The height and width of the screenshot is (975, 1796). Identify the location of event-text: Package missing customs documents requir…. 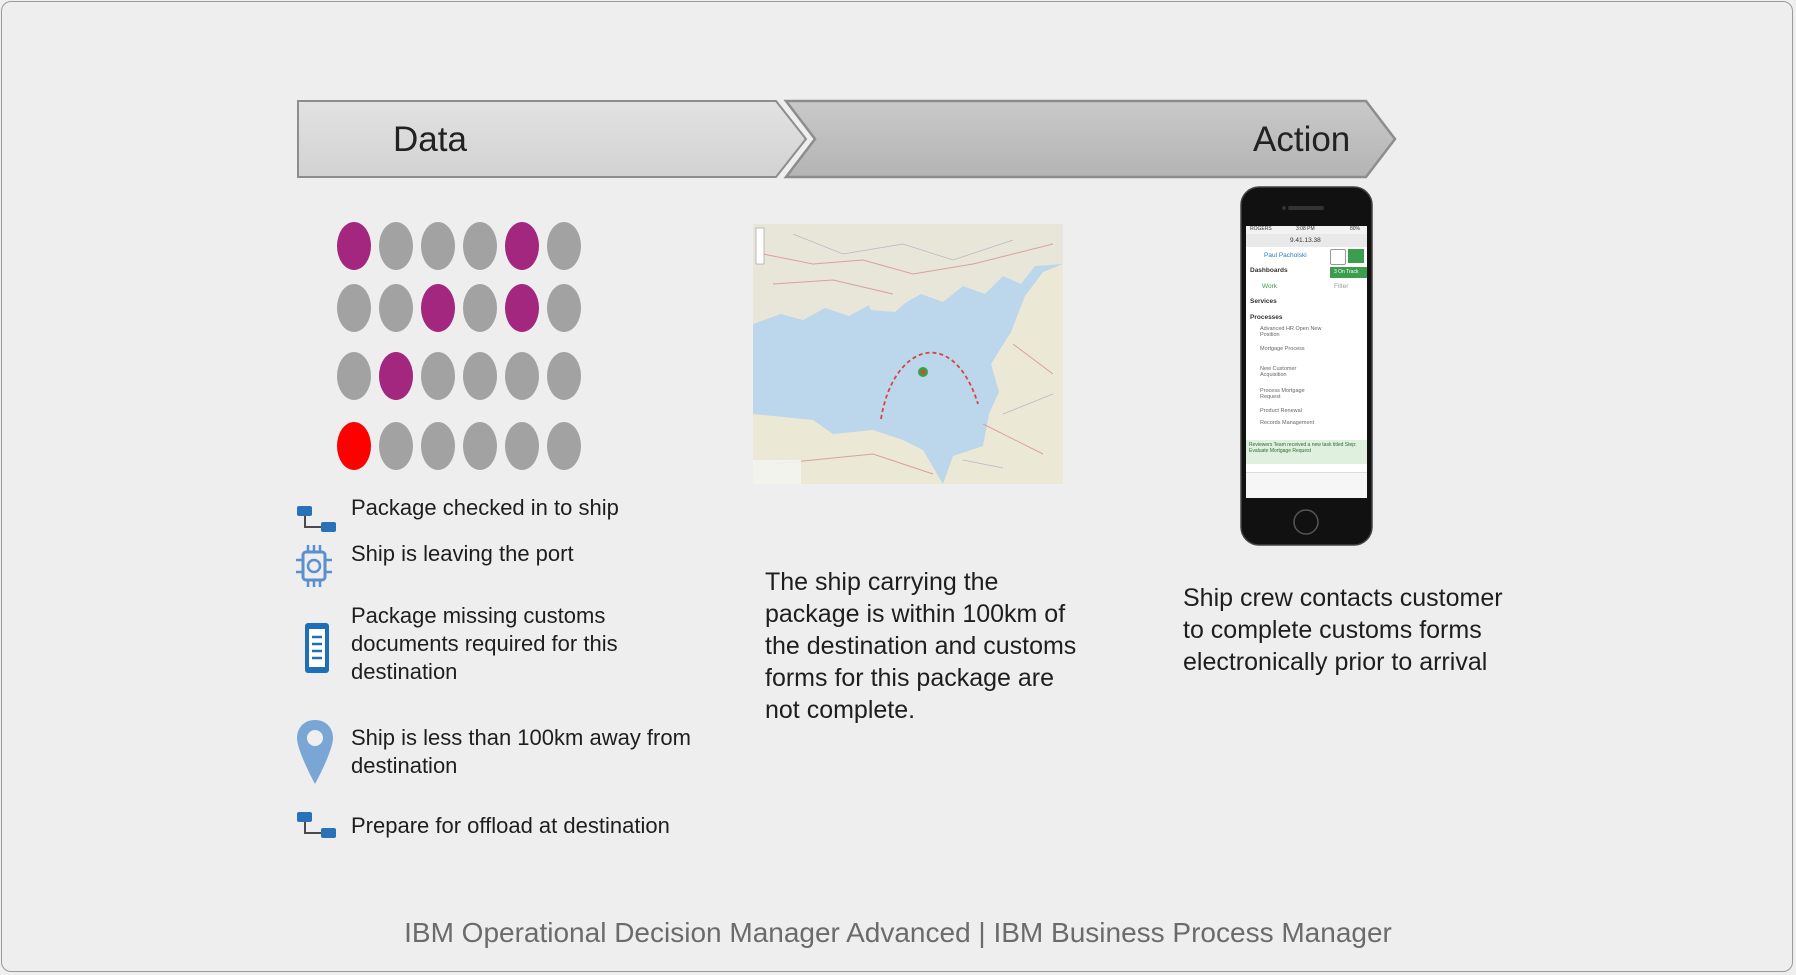
(484, 643).